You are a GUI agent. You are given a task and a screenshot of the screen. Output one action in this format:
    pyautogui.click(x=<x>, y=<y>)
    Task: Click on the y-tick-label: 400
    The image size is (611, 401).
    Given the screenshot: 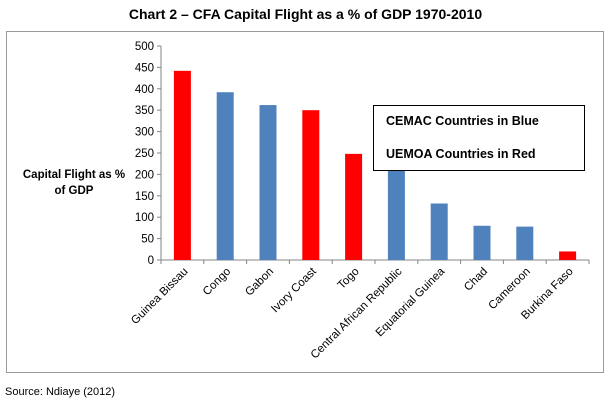 What is the action you would take?
    pyautogui.click(x=144, y=90)
    